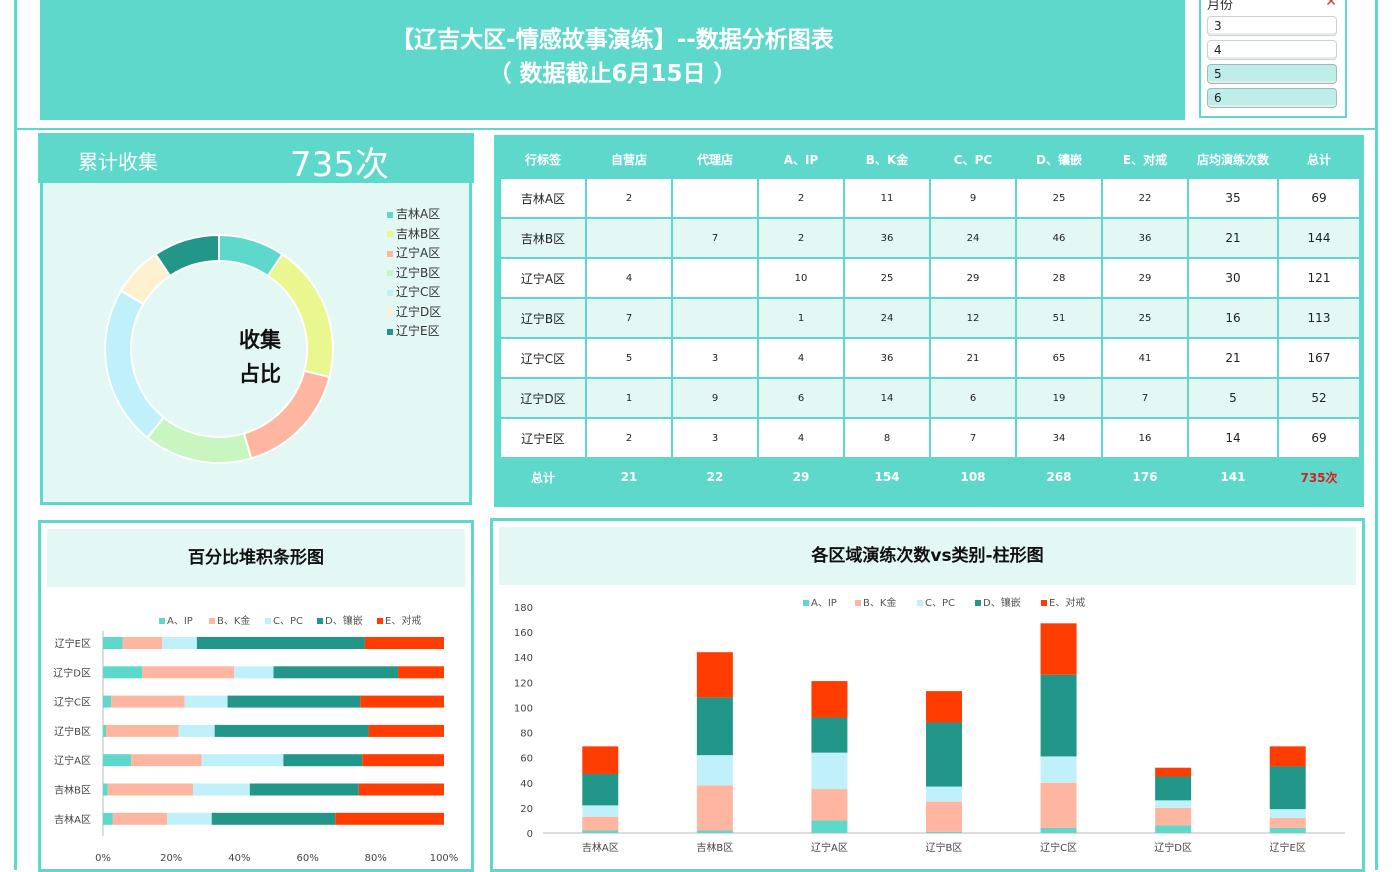  What do you see at coordinates (1272, 98) in the screenshot?
I see `slicer-item-6: 6` at bounding box center [1272, 98].